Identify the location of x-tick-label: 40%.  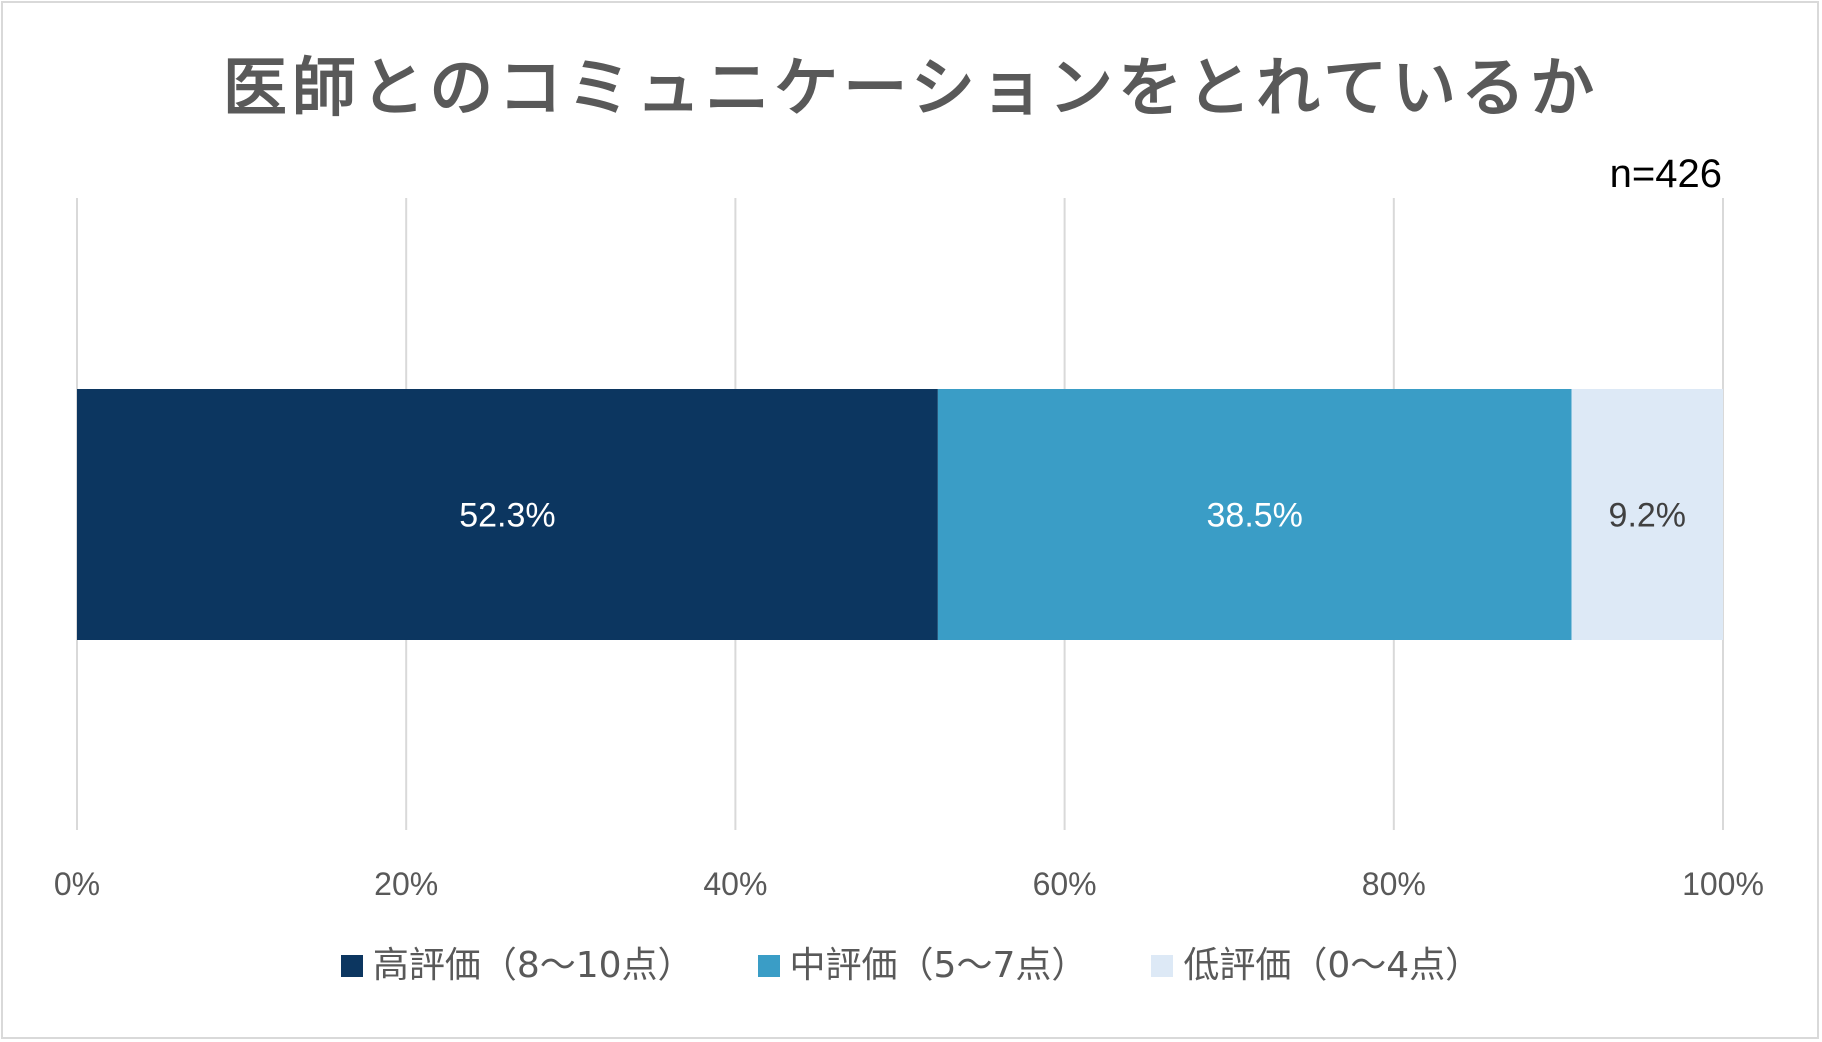
(735, 884).